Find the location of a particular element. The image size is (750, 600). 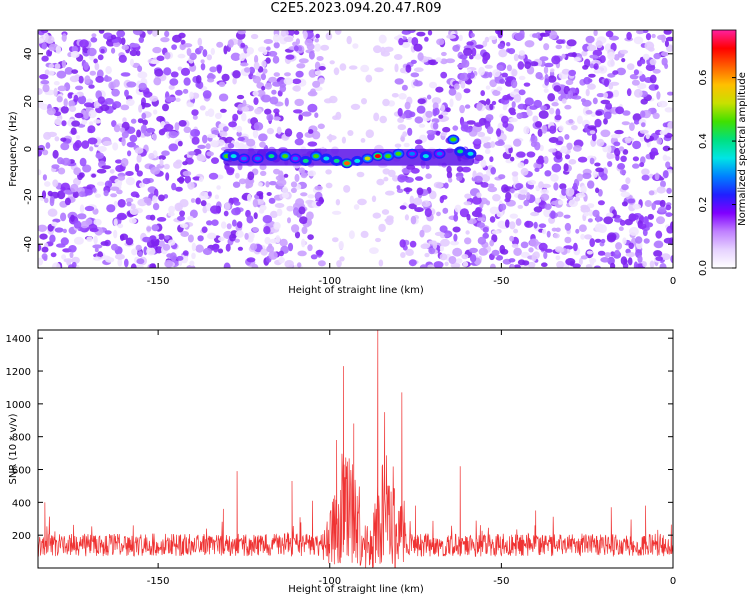

spectrogram-y-tick-label: 0 is located at coordinates (28, 149).